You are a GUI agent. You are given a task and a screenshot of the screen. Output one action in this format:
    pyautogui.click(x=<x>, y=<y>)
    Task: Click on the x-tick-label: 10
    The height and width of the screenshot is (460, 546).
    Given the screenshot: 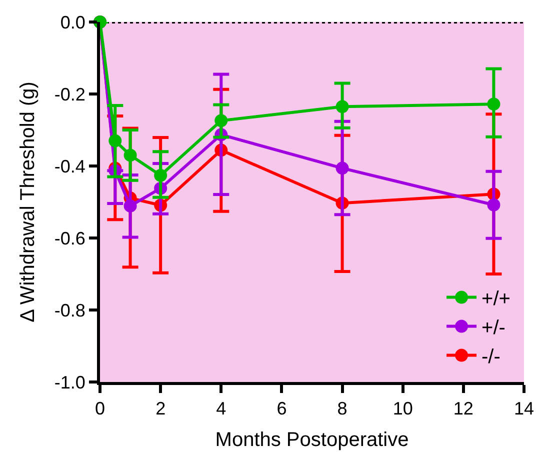 What is the action you would take?
    pyautogui.click(x=402, y=408)
    